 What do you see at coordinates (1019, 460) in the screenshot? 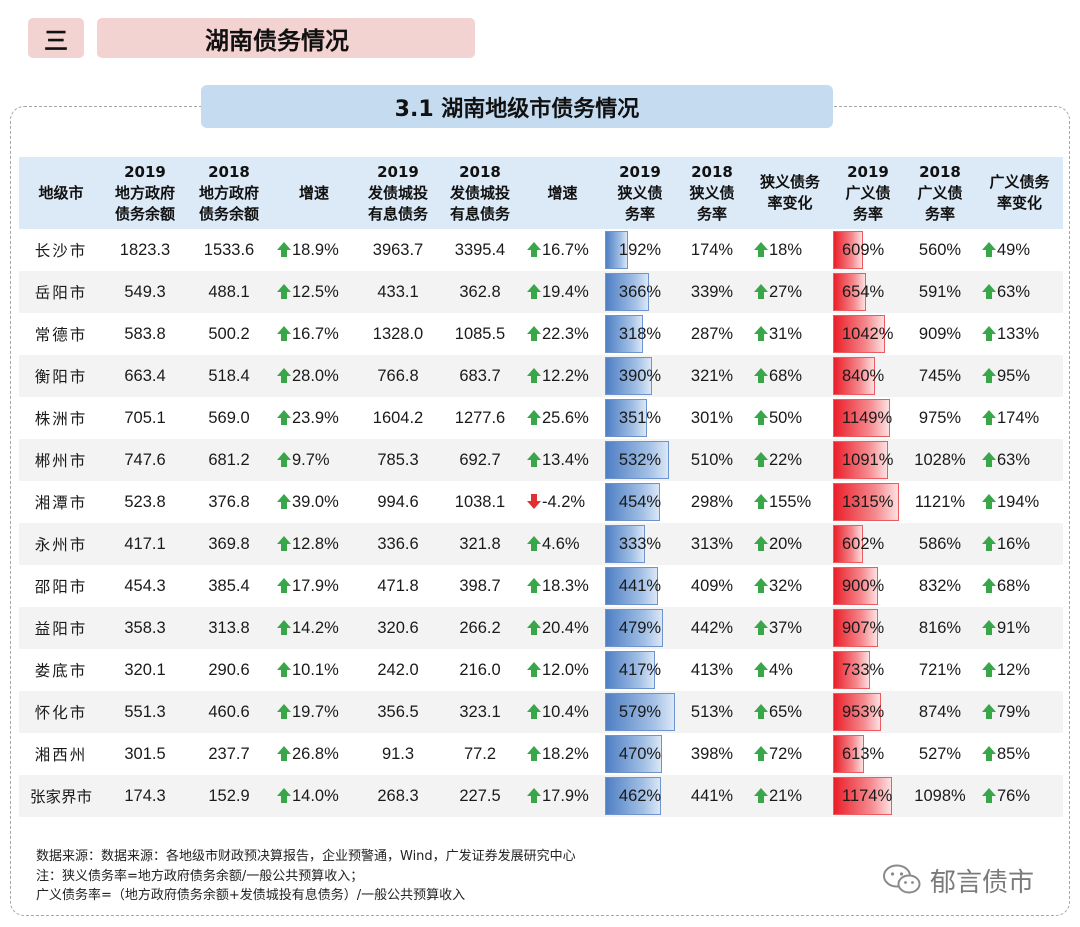
I see `cell-broad-ratio-change: 63%` at bounding box center [1019, 460].